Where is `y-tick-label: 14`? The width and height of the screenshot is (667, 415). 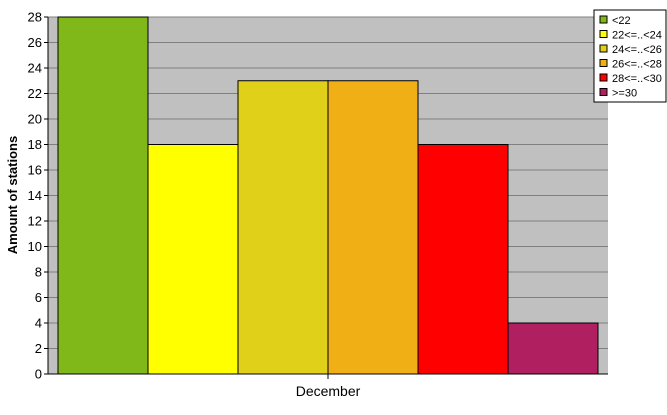
y-tick-label: 14 is located at coordinates (35, 195).